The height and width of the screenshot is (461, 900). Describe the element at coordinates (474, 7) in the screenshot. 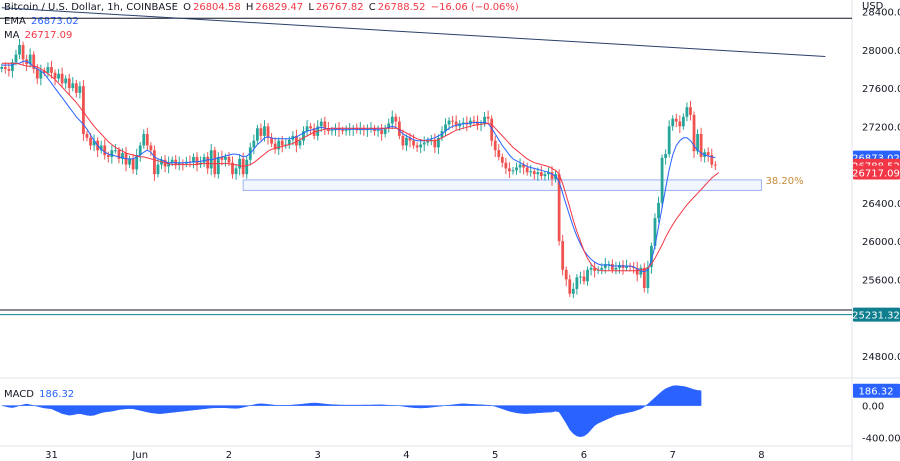

I see `change-value: −16.06 (−0.06%)` at that location.